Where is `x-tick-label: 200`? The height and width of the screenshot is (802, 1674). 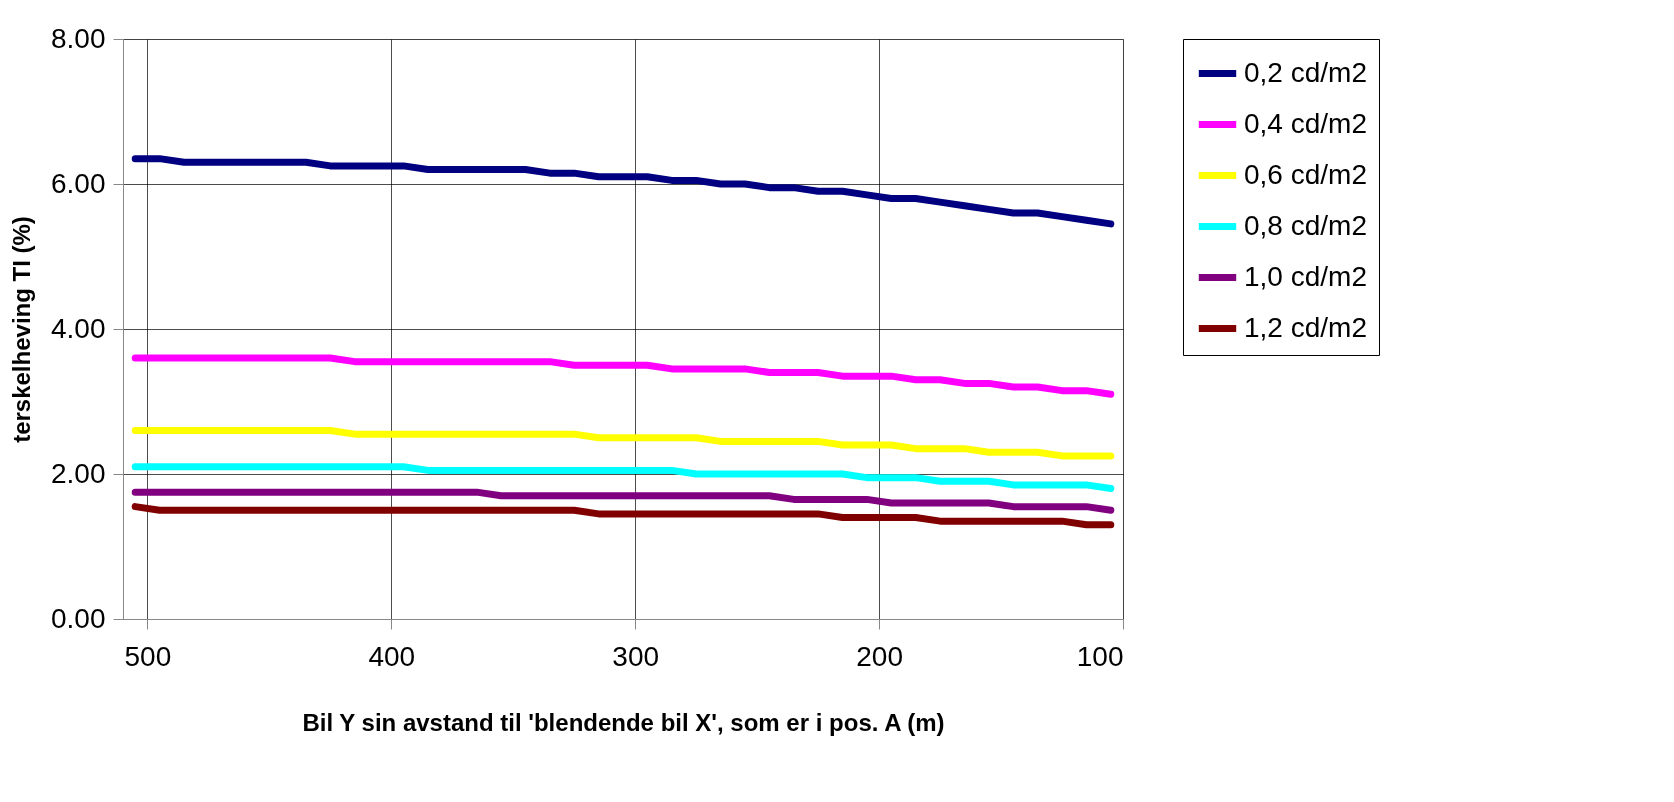
x-tick-label: 200 is located at coordinates (879, 656).